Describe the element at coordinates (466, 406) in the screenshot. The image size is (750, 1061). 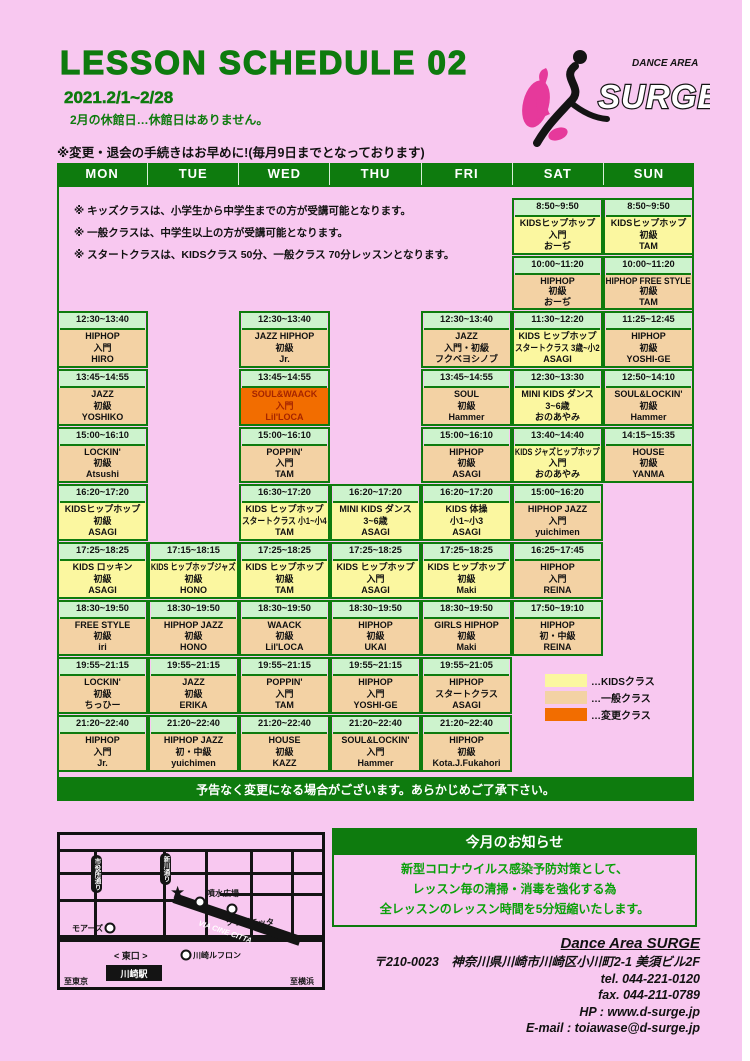
I see `class-block-body: SOUL 初級 Hammer` at that location.